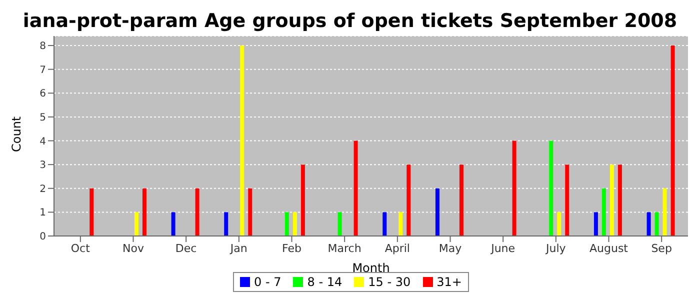  What do you see at coordinates (389, 282) in the screenshot?
I see `legend-label: 15 - 30` at bounding box center [389, 282].